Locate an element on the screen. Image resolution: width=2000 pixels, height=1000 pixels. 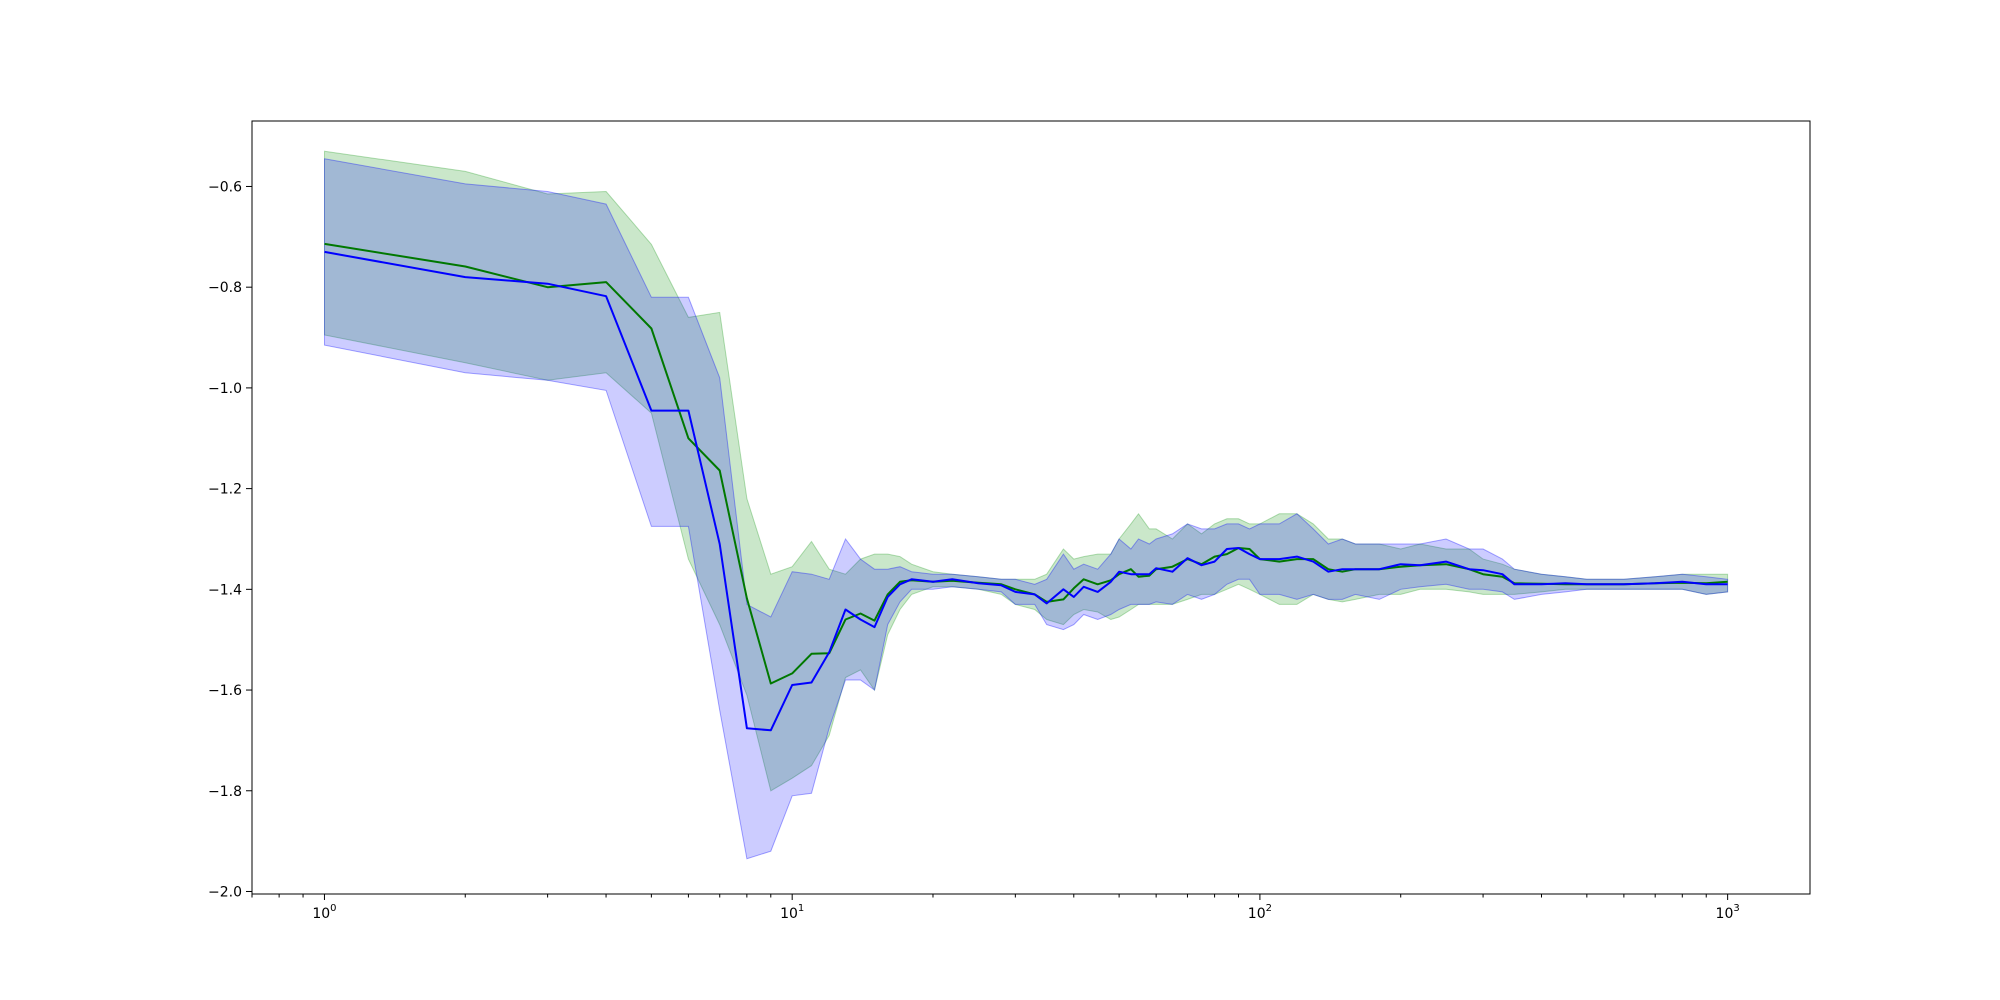
y-tick-label: −1.6 is located at coordinates (225, 691).